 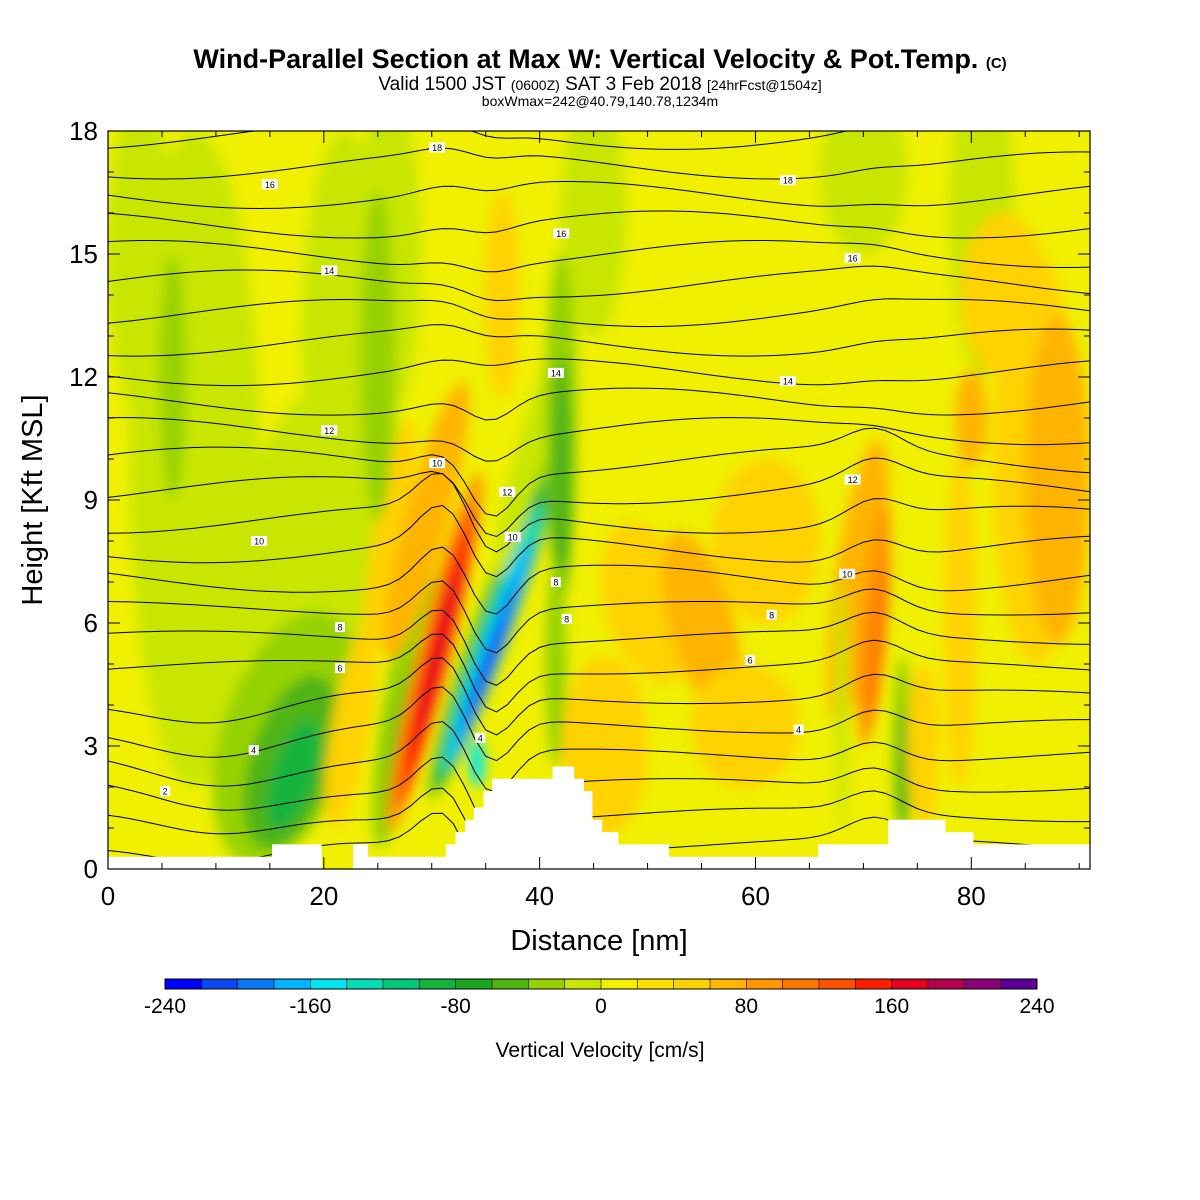 I want to click on colorbar-tick-label-2: -80, so click(x=455, y=1006).